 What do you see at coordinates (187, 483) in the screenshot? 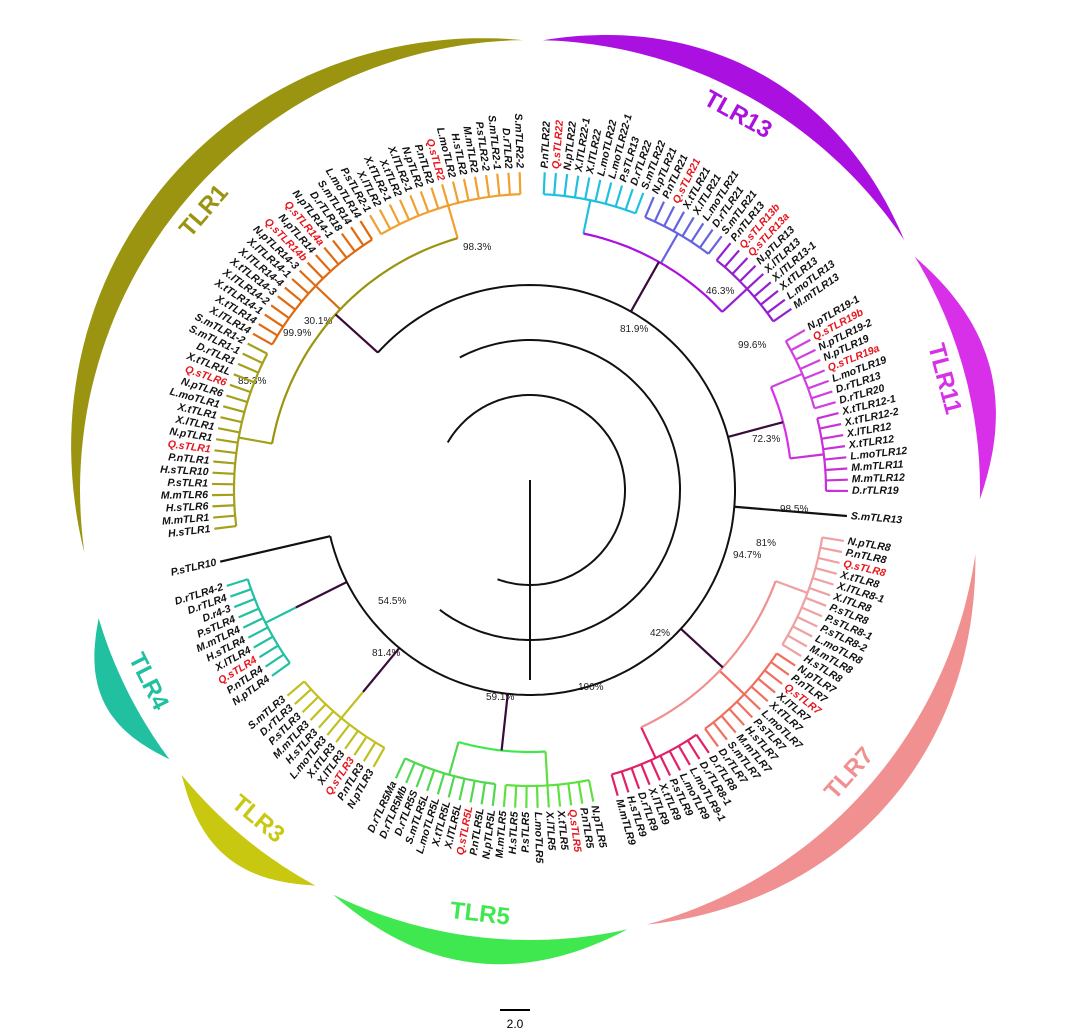
I see `leaf-label: P.sTLR1` at bounding box center [187, 483].